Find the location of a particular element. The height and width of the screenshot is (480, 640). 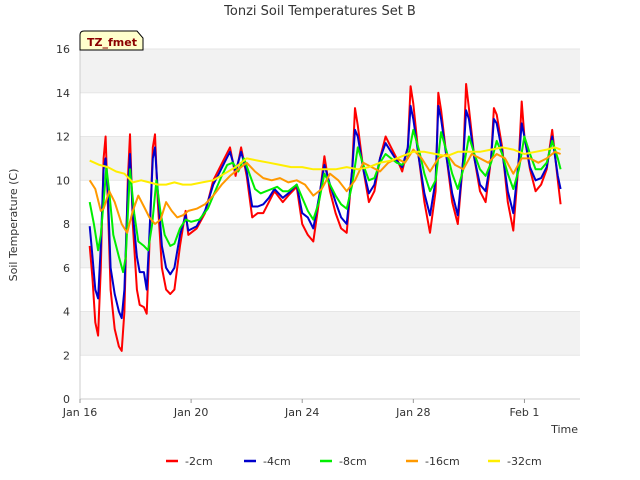

y-tick-label: 6 is located at coordinates (66, 268).